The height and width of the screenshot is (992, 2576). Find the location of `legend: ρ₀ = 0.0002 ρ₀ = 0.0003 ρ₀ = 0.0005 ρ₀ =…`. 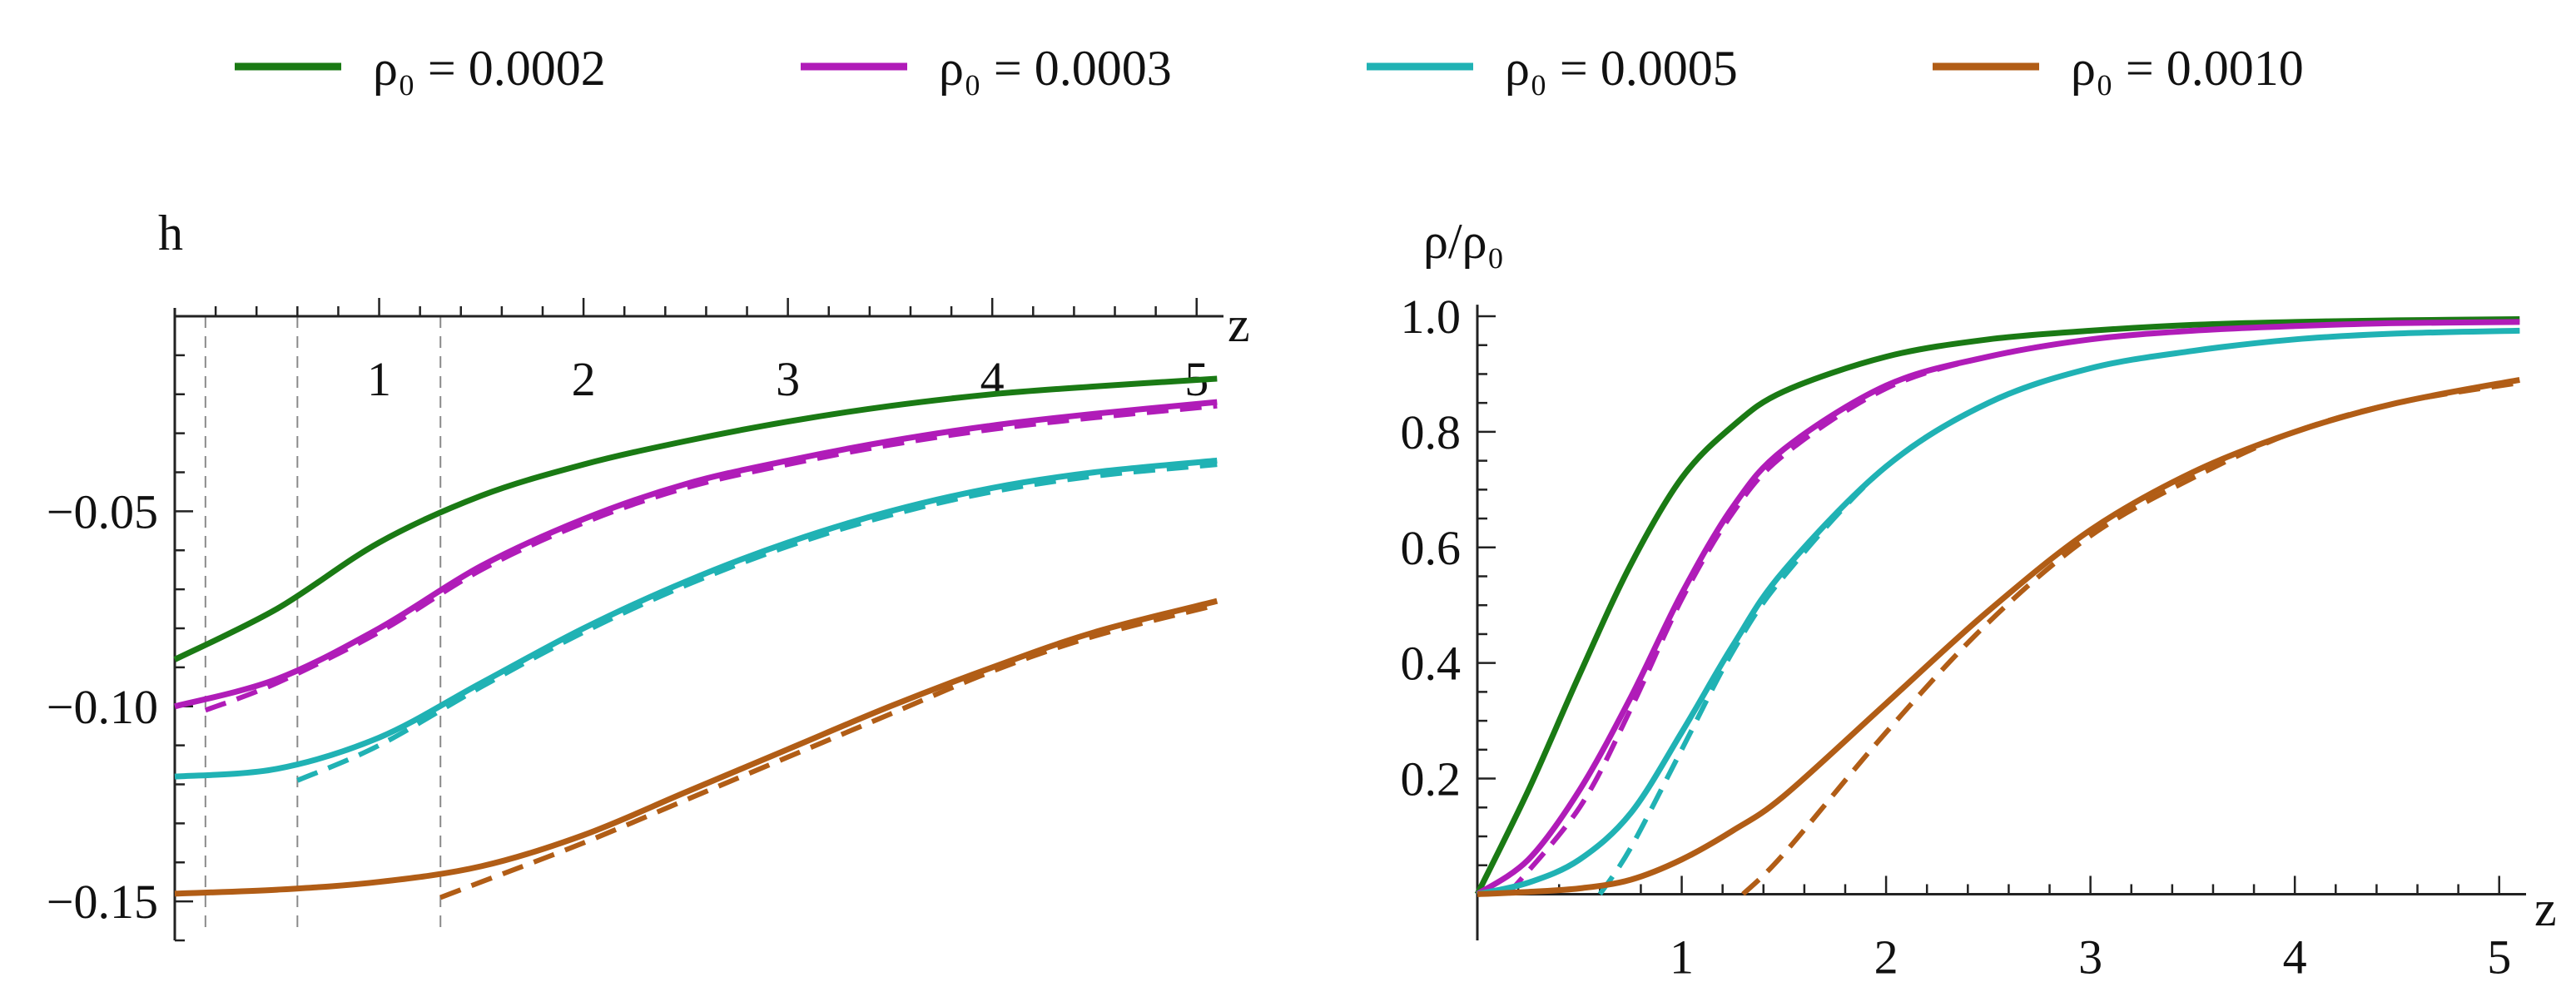

legend: ρ₀ = 0.0002 ρ₀ = 0.0003 ρ₀ = 0.0005 ρ₀ =… is located at coordinates (1269, 68).